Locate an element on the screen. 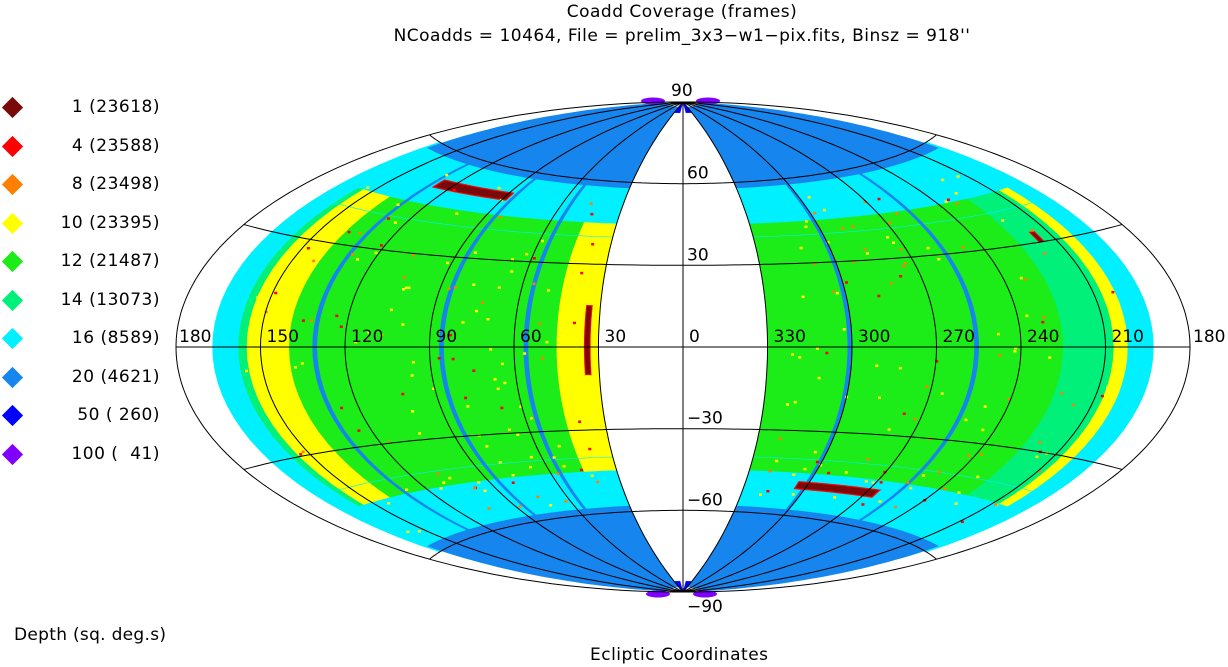  legend-label: 10 (23395) is located at coordinates (107, 222).